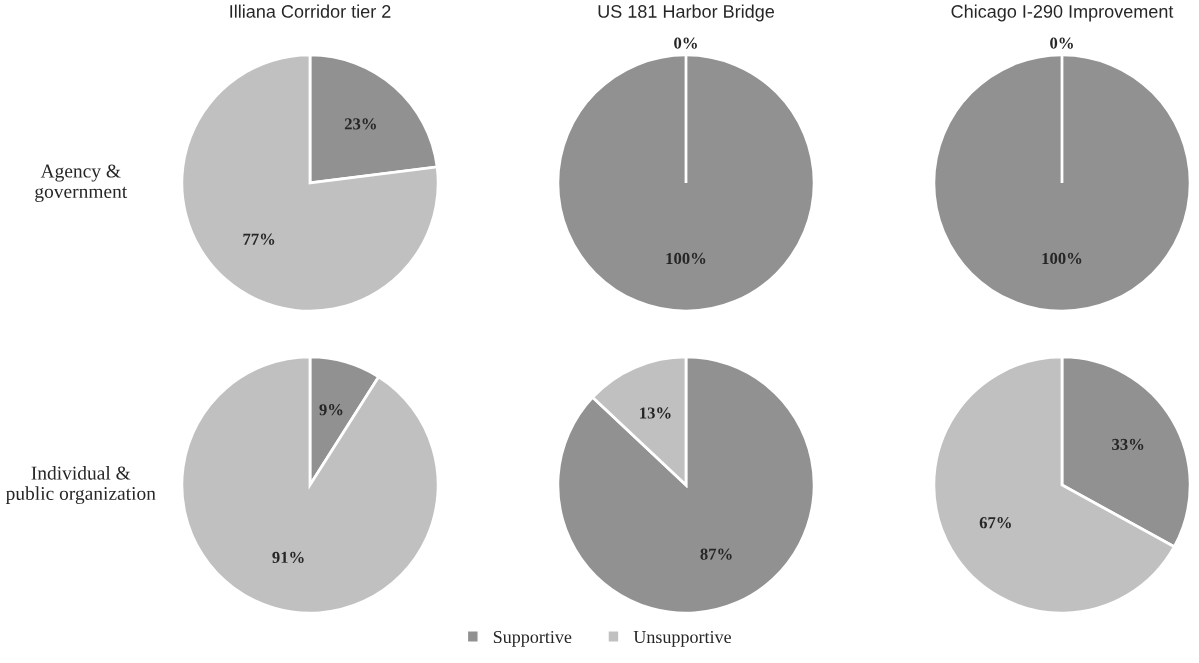  Describe the element at coordinates (80, 485) in the screenshot. I see `text: Individual & public organization` at that location.